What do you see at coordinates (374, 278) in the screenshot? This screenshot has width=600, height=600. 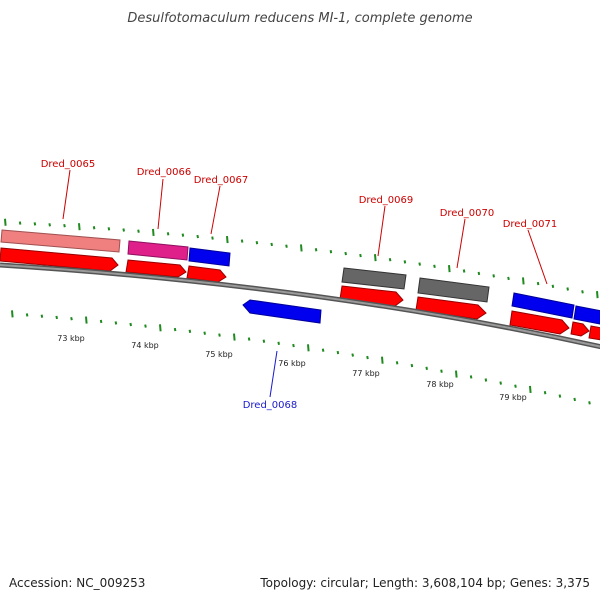 I see `gene-dred-0069-feature` at bounding box center [374, 278].